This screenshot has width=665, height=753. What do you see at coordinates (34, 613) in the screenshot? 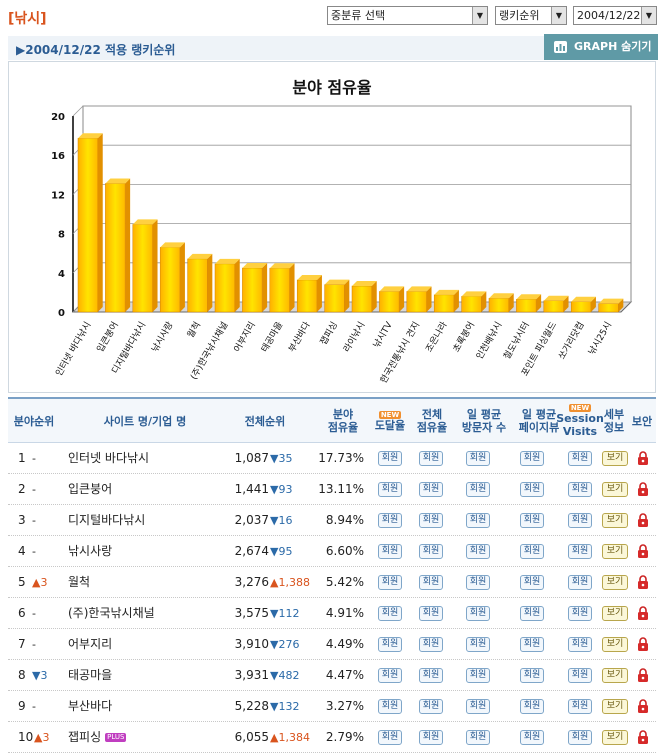
I see `rank-change: -` at bounding box center [34, 613].